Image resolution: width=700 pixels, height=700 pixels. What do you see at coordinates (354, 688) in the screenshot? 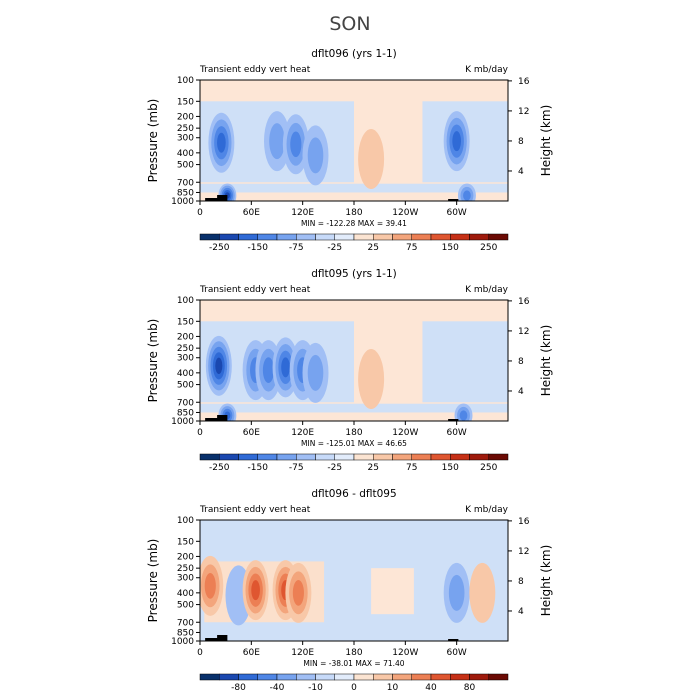
I see `colorbar-label: 0` at bounding box center [354, 688].